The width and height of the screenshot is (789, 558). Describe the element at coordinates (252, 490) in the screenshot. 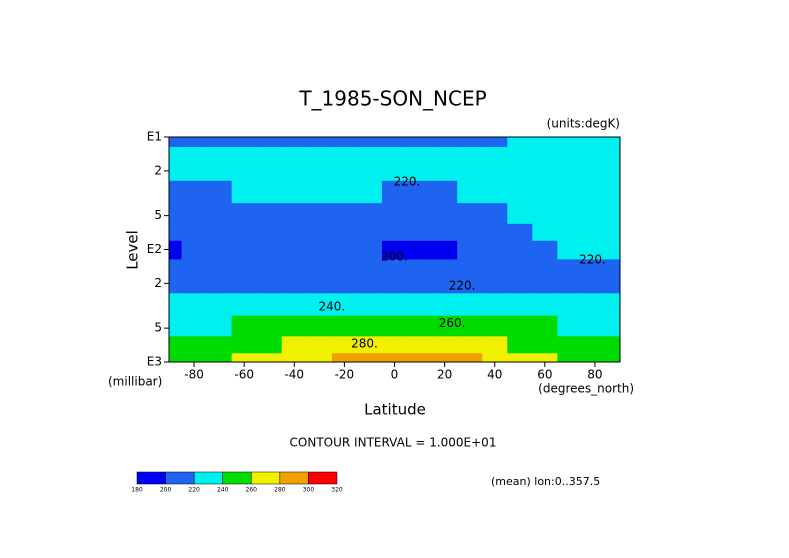

I see `colorbar-label: 260` at that location.